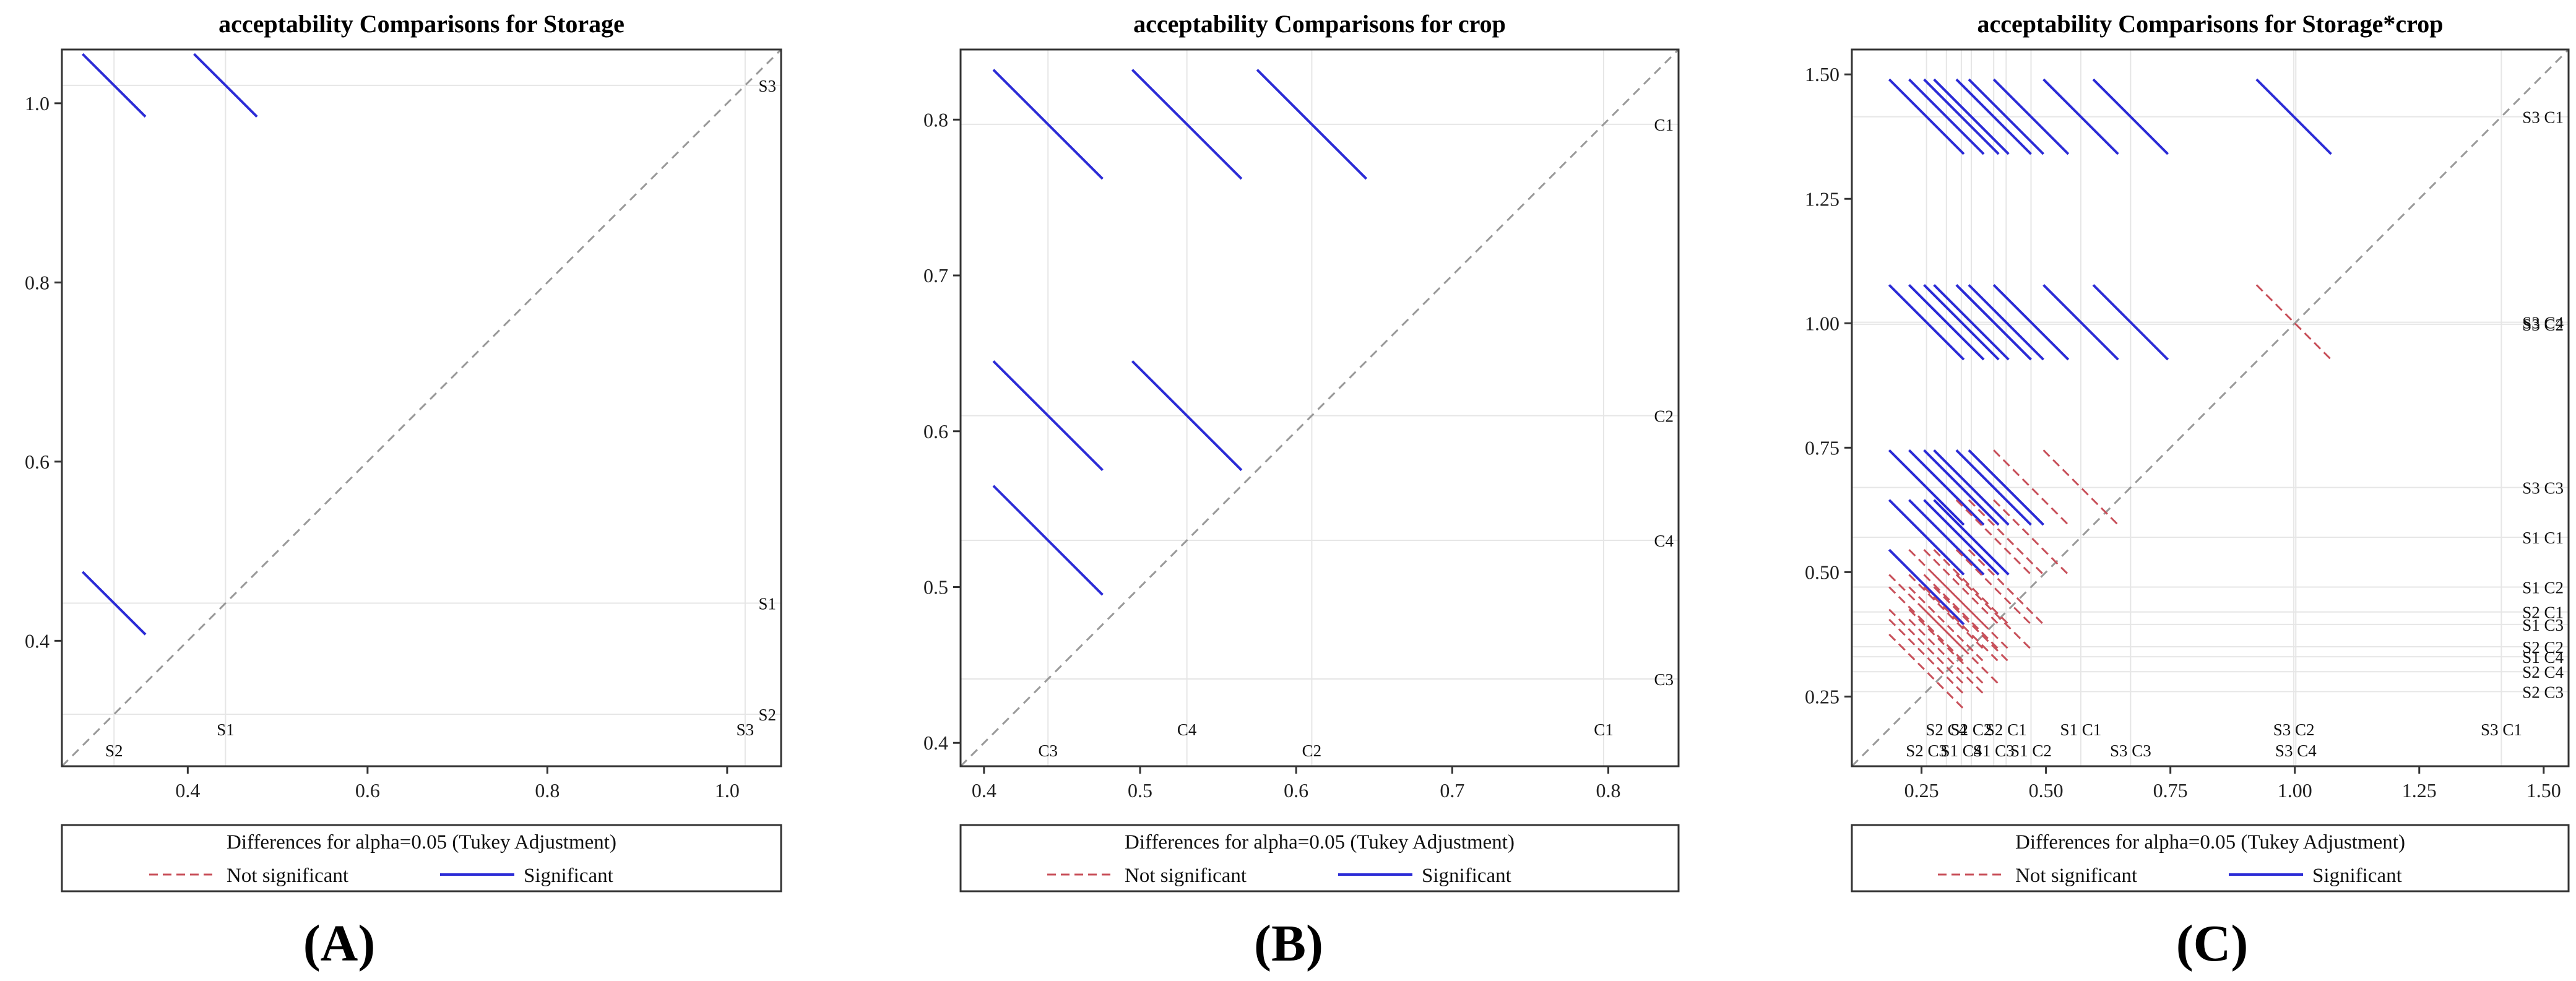 The width and height of the screenshot is (2576, 981). Describe the element at coordinates (2295, 790) in the screenshot. I see `x-tick-label: 1.00` at that location.